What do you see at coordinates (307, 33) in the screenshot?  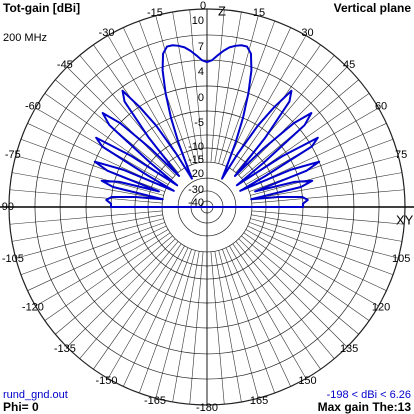 I see `angle-tick-label: 30` at bounding box center [307, 33].